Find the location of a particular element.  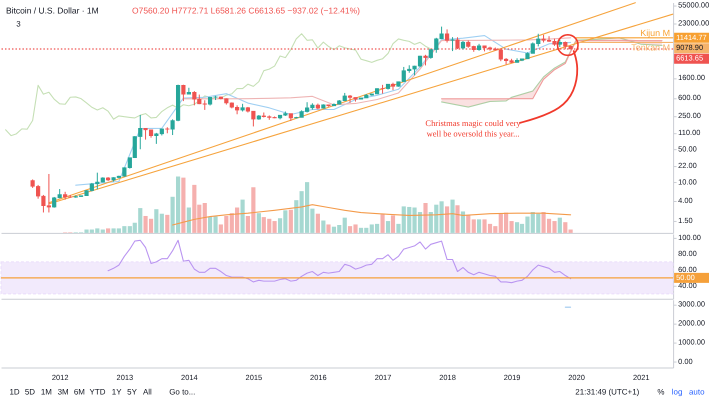

text: 1D is located at coordinates (14, 391).